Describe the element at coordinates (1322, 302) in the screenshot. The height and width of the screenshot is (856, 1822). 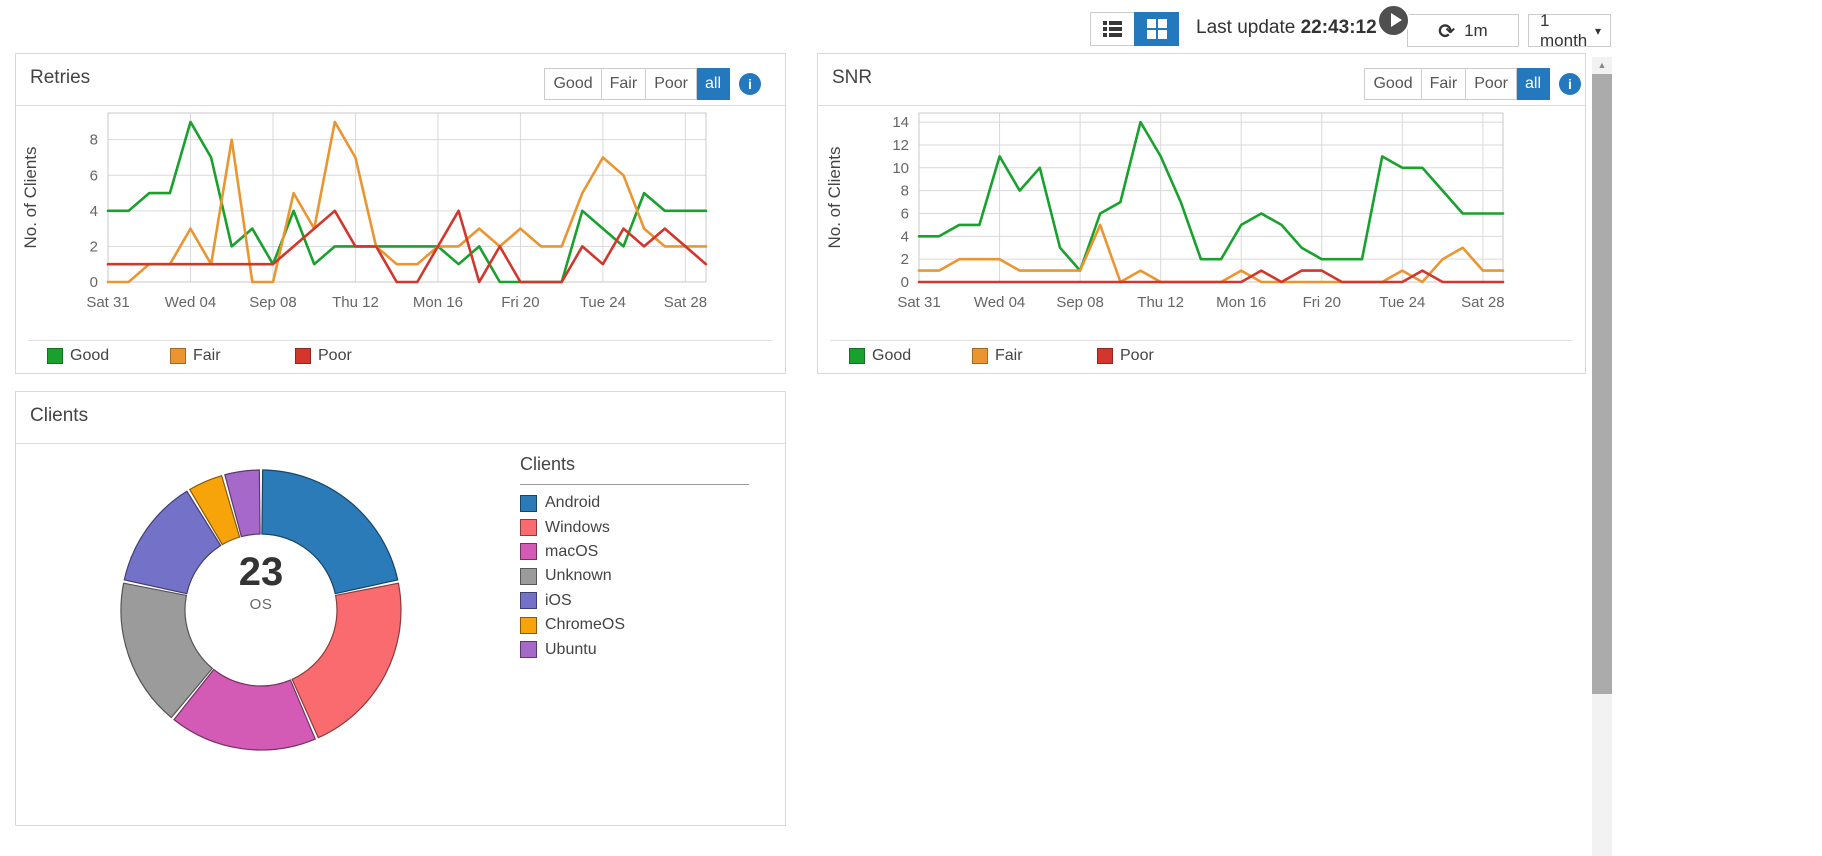
I see `svg-text: Fri 20` at that location.